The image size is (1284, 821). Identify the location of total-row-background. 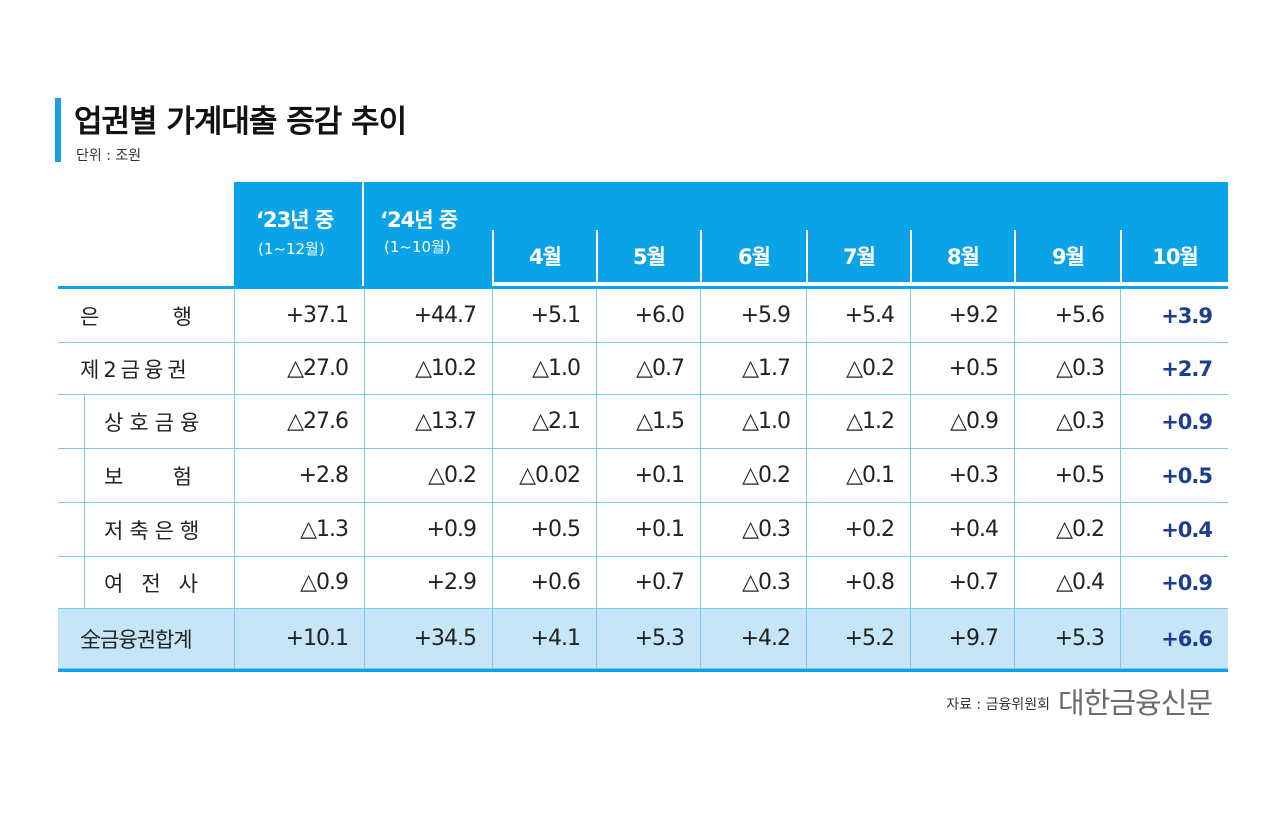
(643, 639).